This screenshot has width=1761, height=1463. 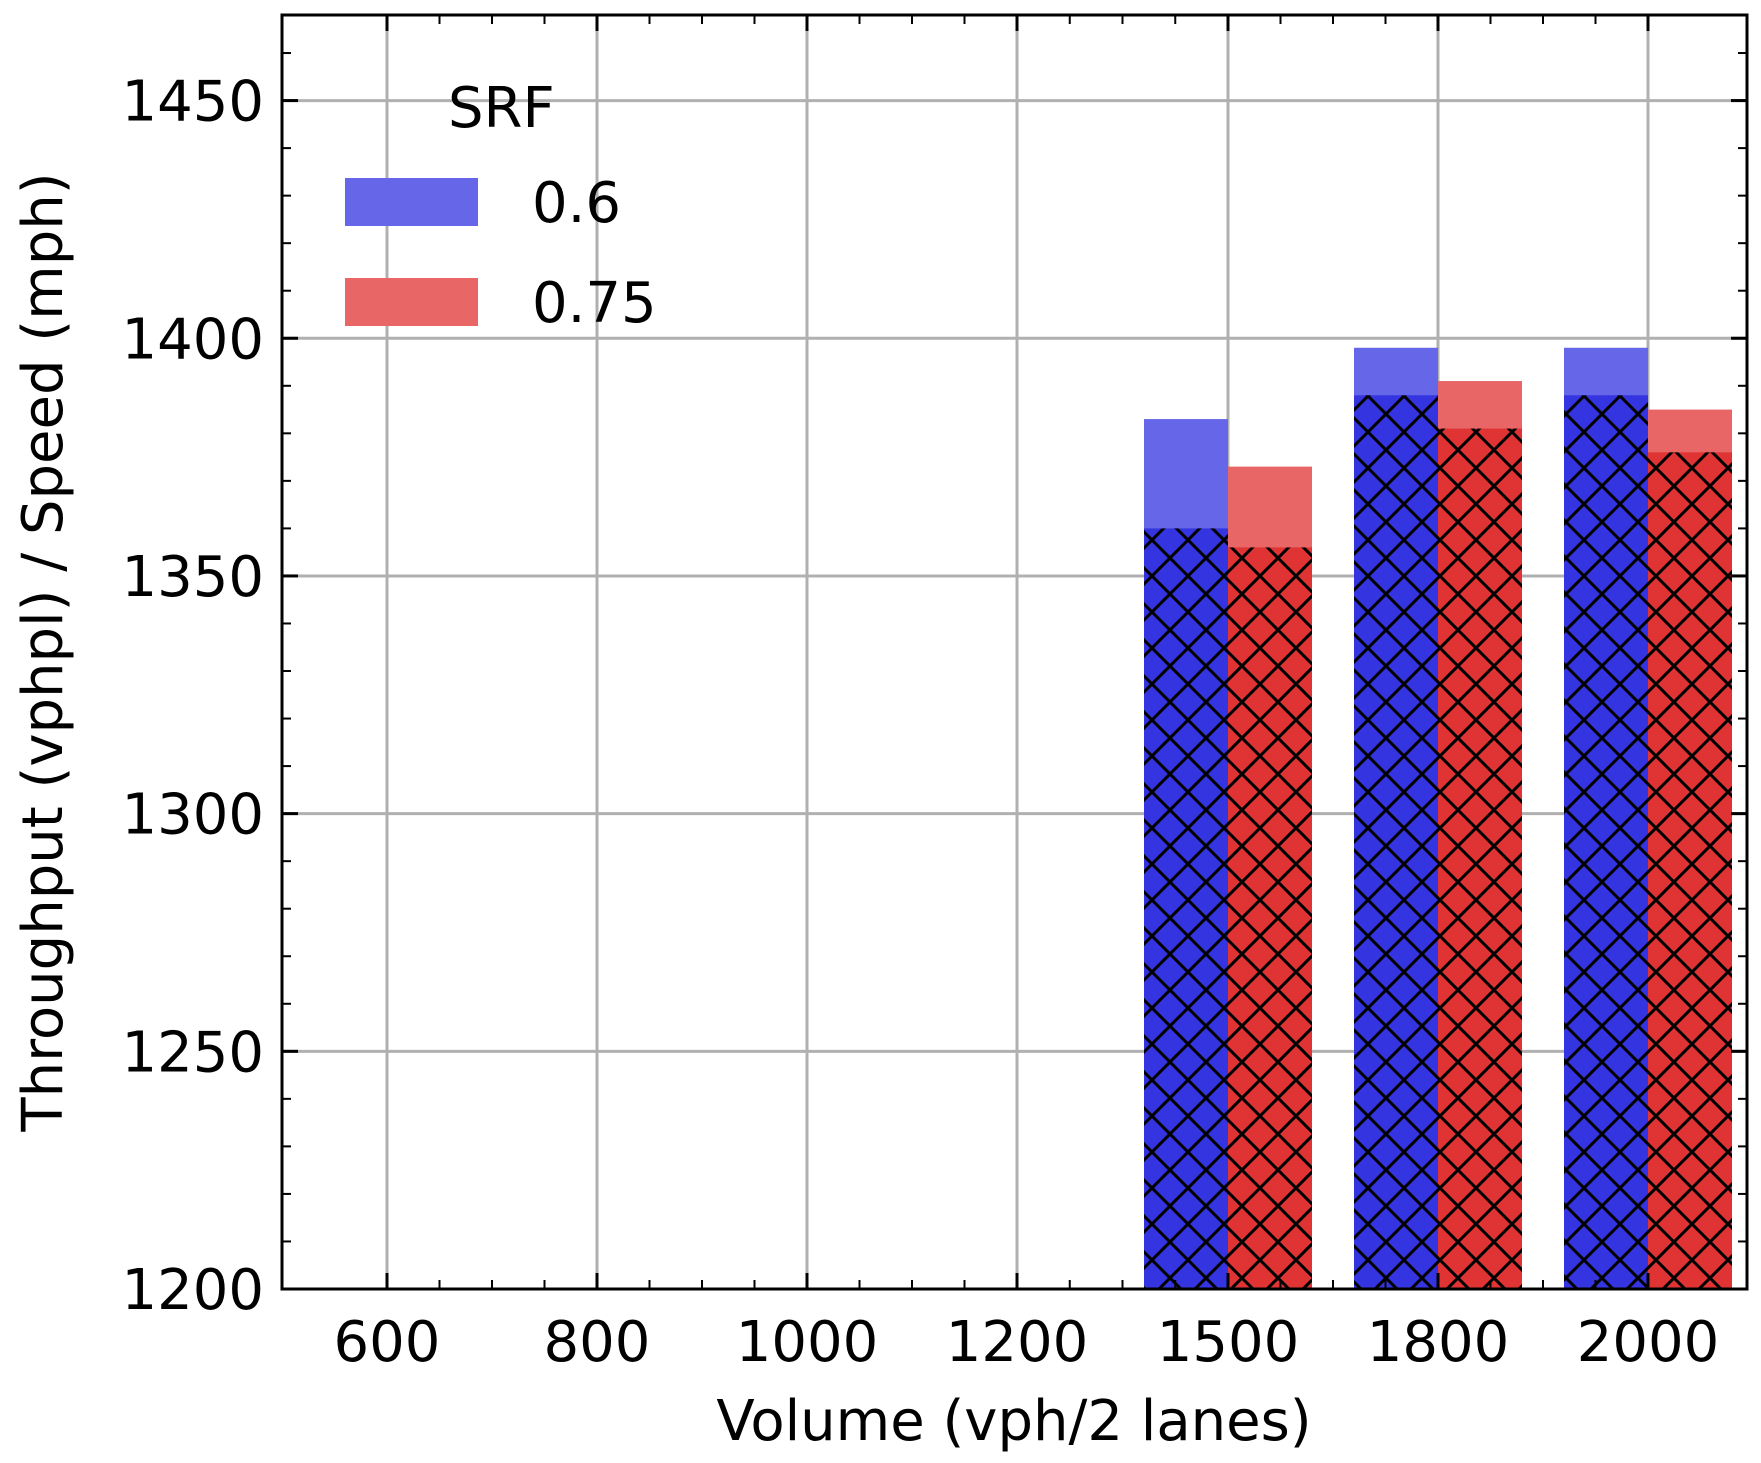 I want to click on x-axis-label: Volume (vph/2 lanes), so click(x=1013, y=1421).